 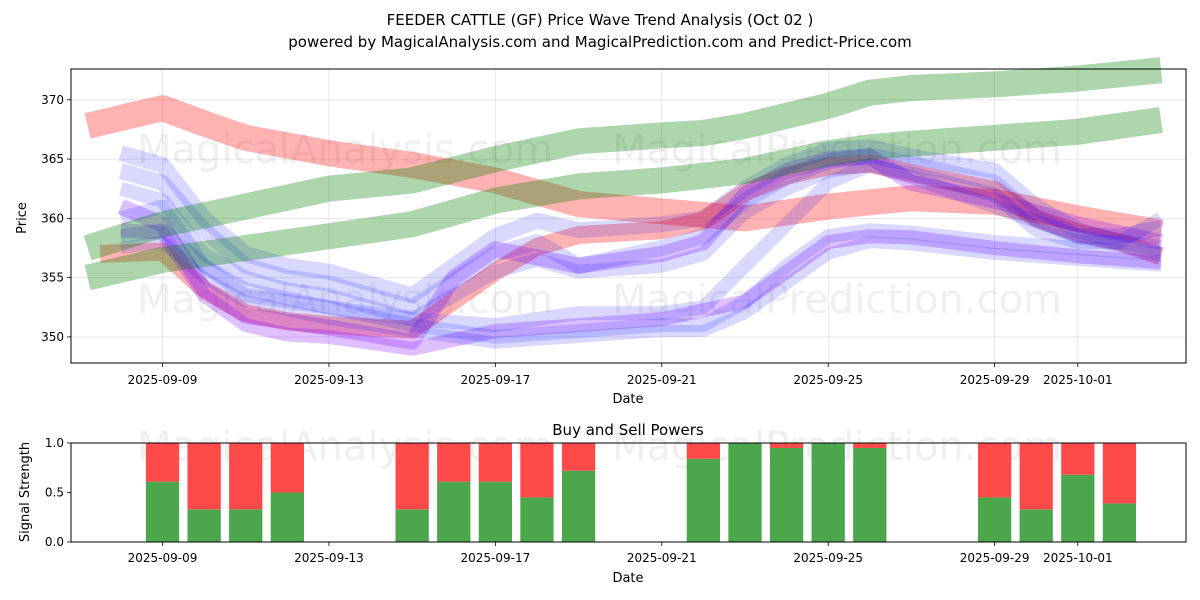 What do you see at coordinates (495, 380) in the screenshot?
I see `price-x-tick-label: 2025-09-17` at bounding box center [495, 380].